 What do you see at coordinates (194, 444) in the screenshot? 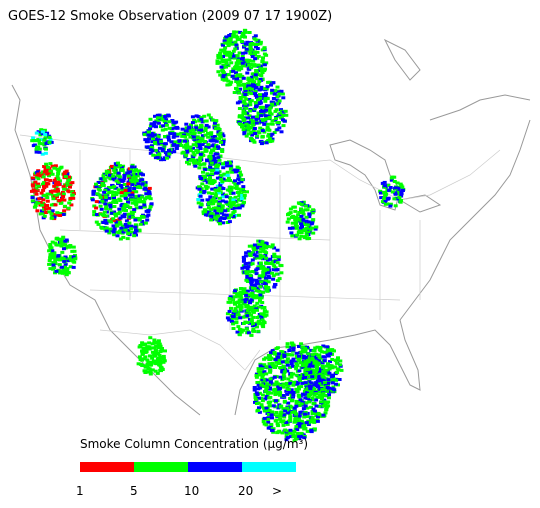
I see `legend-title: Smoke Column Concentration (μg/m³)` at bounding box center [194, 444].